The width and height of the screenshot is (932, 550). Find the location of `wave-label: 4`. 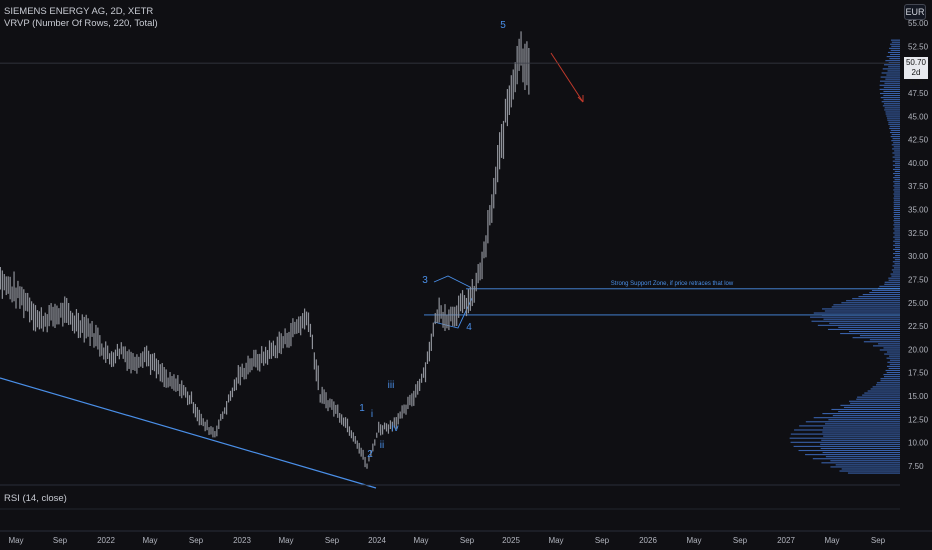

wave-label: 4 is located at coordinates (469, 327).